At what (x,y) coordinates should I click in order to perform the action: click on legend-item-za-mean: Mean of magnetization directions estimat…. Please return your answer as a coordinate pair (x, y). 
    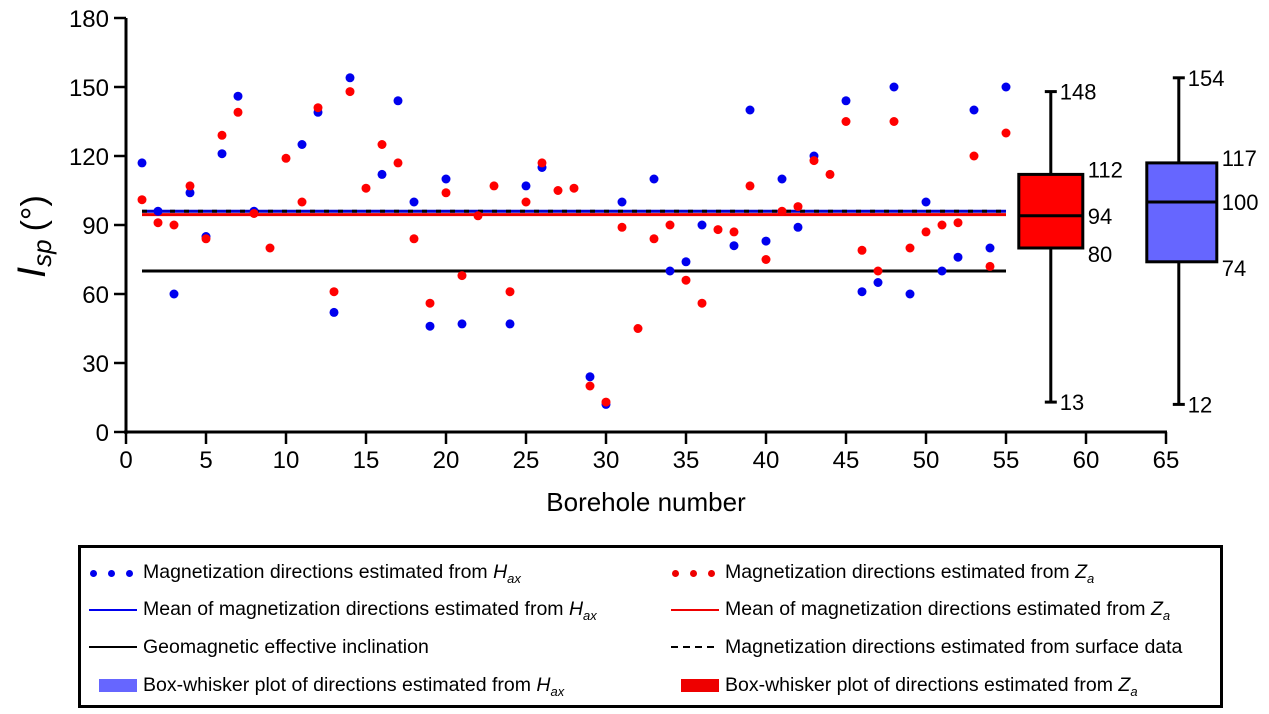
    Looking at the image, I should click on (919, 610).